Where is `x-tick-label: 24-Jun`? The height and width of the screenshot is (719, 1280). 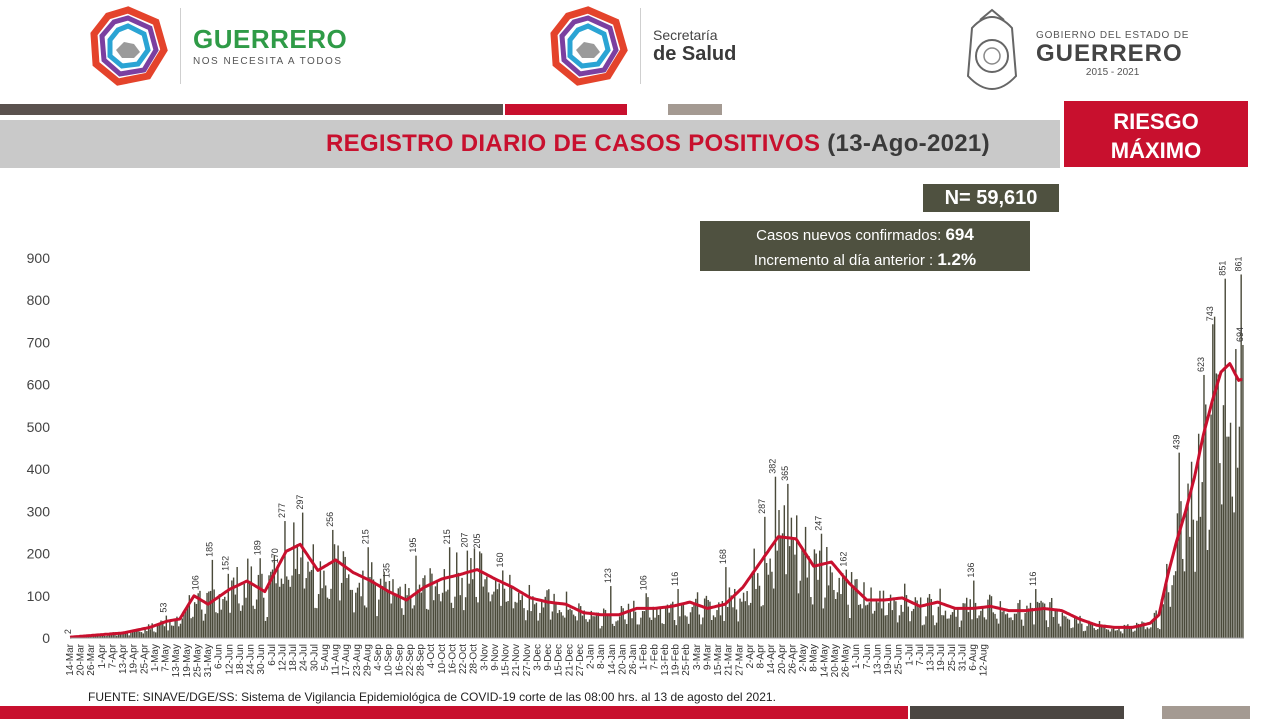
x-tick-label: 24-Jun is located at coordinates (251, 659).